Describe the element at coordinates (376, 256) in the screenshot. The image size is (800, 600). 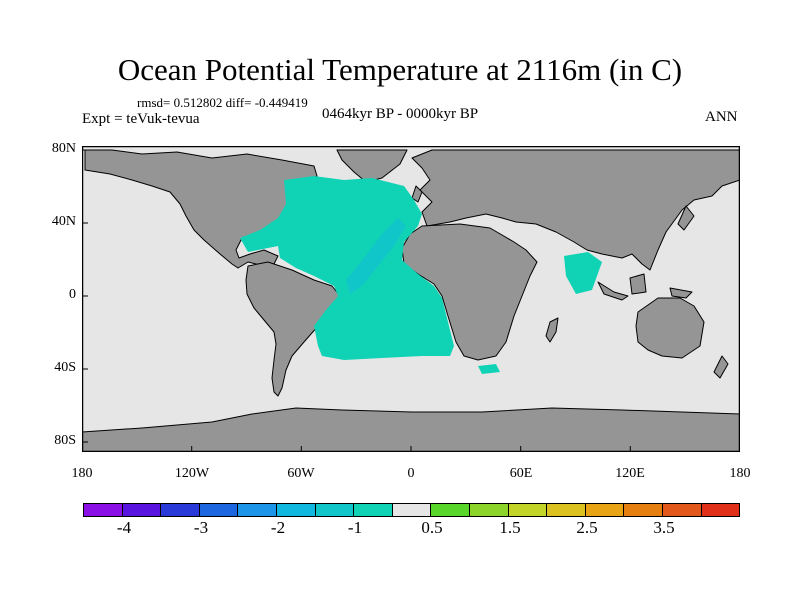
I see `atlantic-deep-anomaly` at that location.